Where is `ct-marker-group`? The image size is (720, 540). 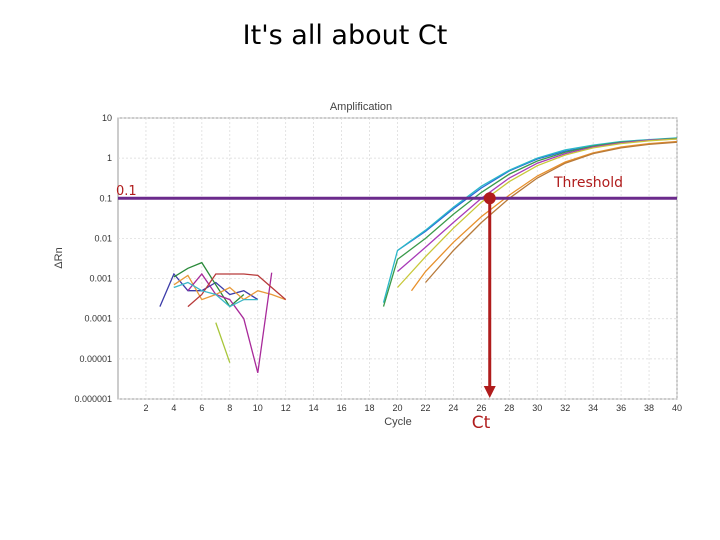 ct-marker-group is located at coordinates (489, 295).